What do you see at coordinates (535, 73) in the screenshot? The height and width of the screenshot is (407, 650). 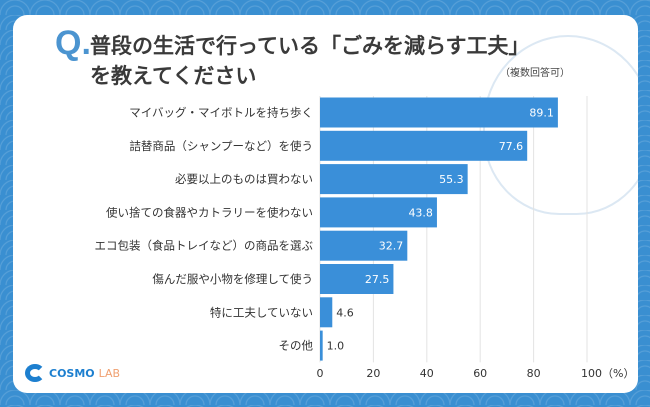 I see `multiple-answer-note: （複数回答可）` at bounding box center [535, 73].